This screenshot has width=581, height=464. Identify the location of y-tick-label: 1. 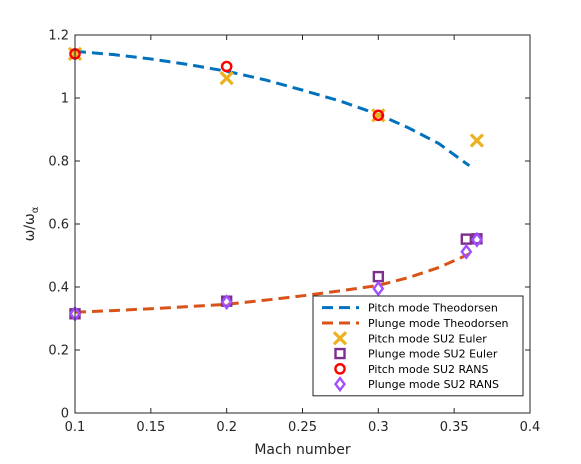
(65, 99).